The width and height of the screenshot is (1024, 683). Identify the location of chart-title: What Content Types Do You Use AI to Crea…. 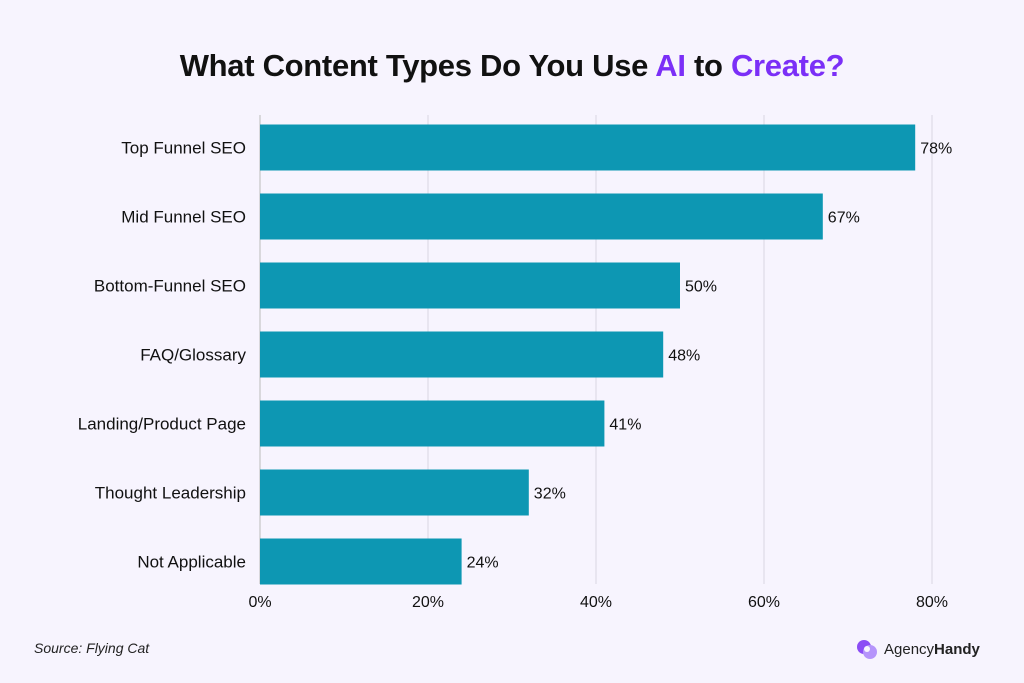
(512, 66).